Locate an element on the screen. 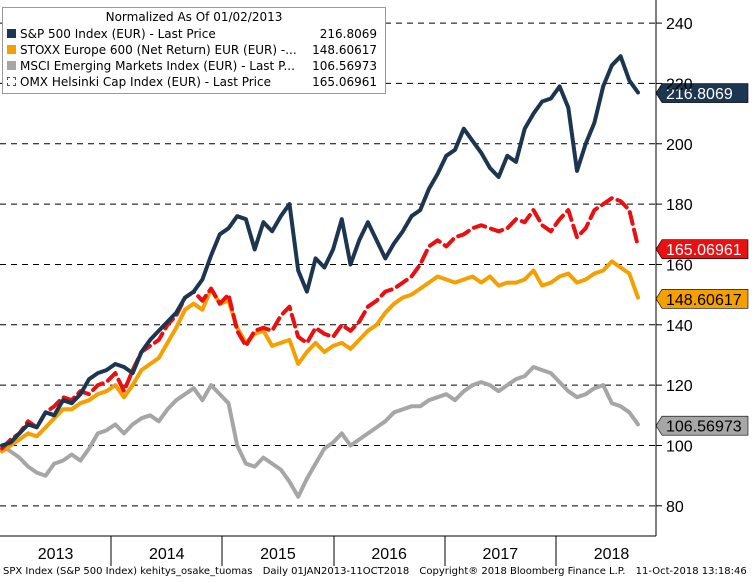 This screenshot has height=582, width=752. value-tag-label-0: 216.8069 is located at coordinates (699, 94).